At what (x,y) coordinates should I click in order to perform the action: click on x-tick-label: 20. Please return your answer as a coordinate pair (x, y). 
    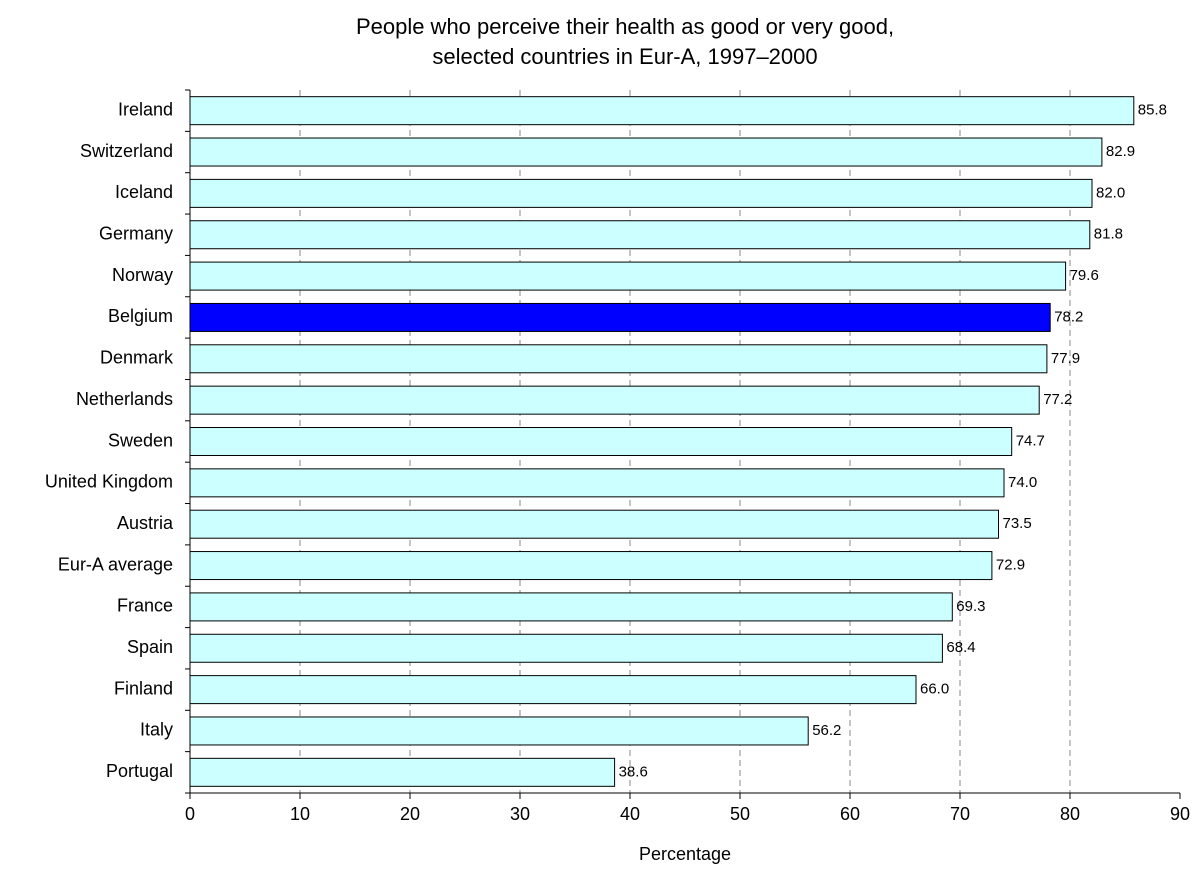
    Looking at the image, I should click on (410, 814).